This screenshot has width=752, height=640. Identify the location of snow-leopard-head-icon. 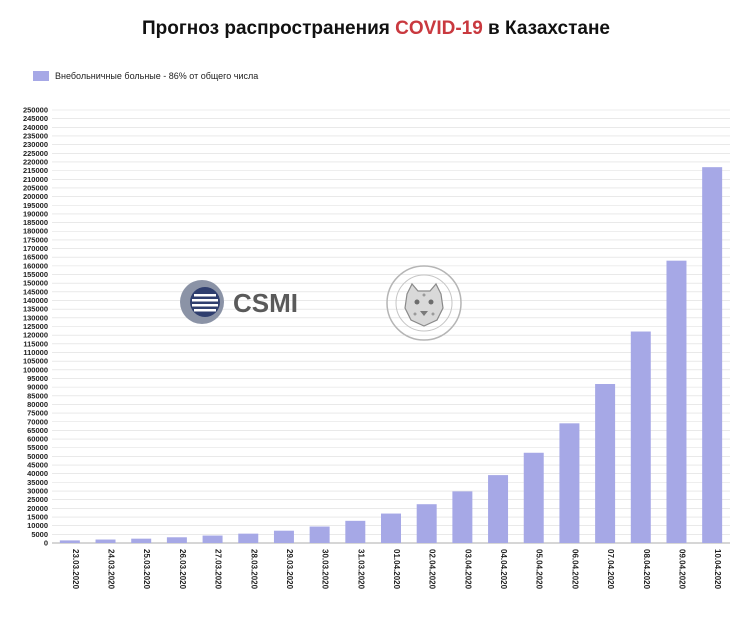
(424, 304).